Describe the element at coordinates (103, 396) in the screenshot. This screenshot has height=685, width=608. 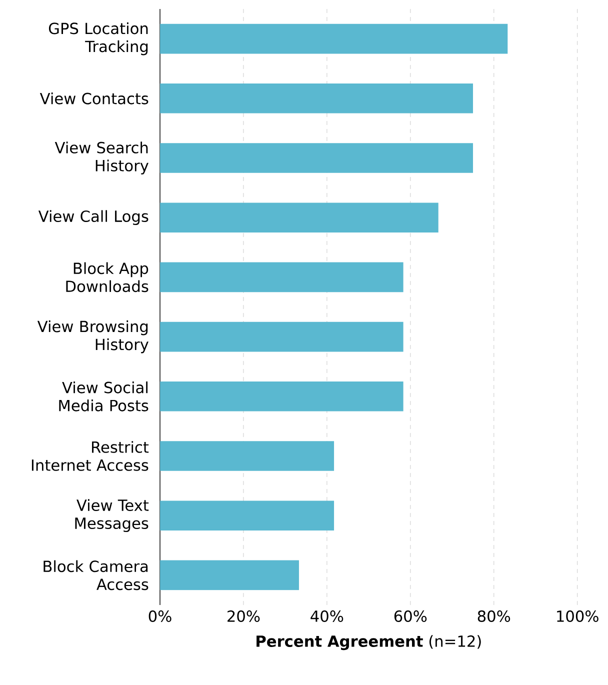
I see `y-tick-label: View Social Media Posts` at that location.